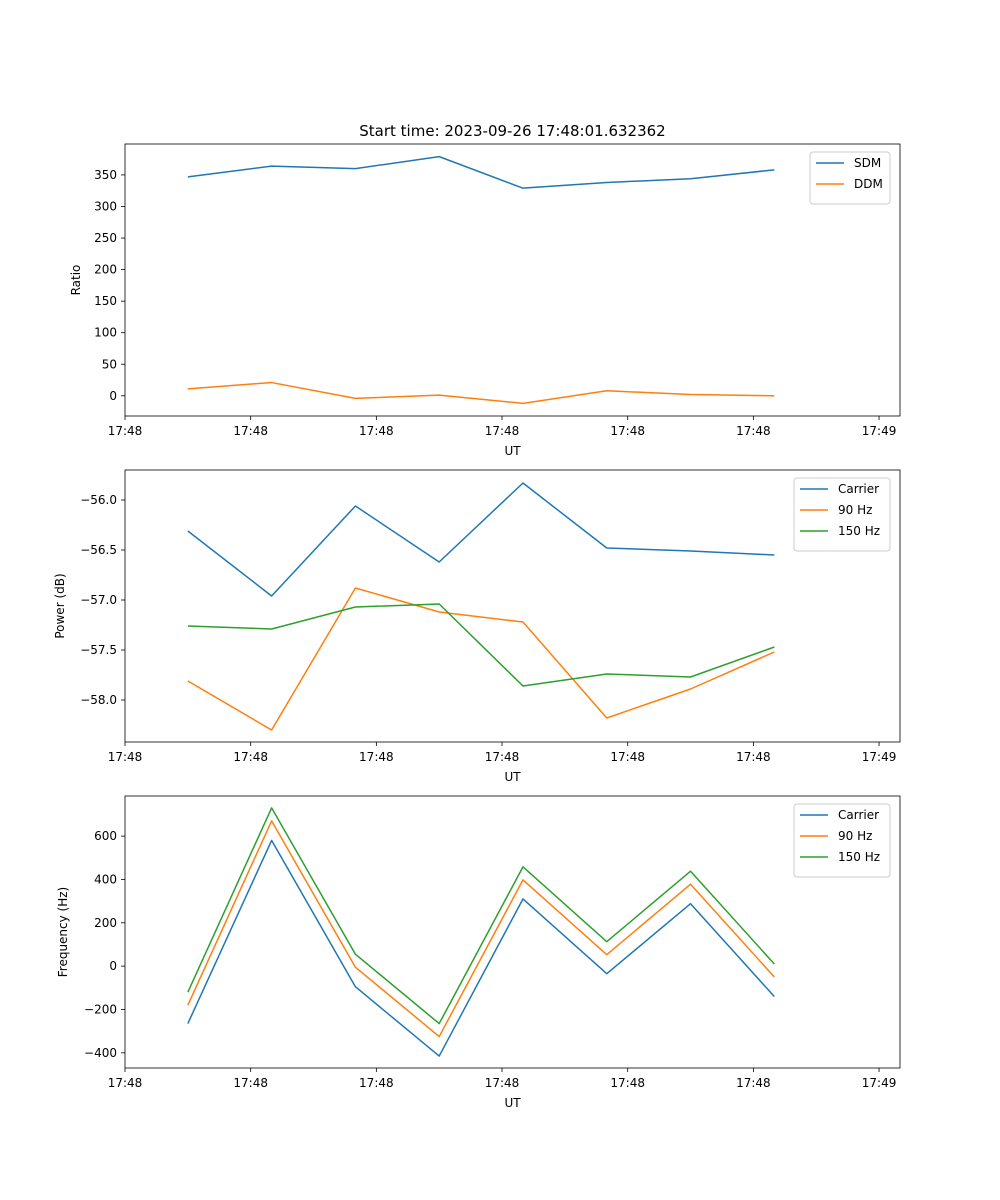 Image resolution: width=1000 pixels, height=1200 pixels. Describe the element at coordinates (105, 923) in the screenshot. I see `frequency-y-tick-label: 200` at that location.